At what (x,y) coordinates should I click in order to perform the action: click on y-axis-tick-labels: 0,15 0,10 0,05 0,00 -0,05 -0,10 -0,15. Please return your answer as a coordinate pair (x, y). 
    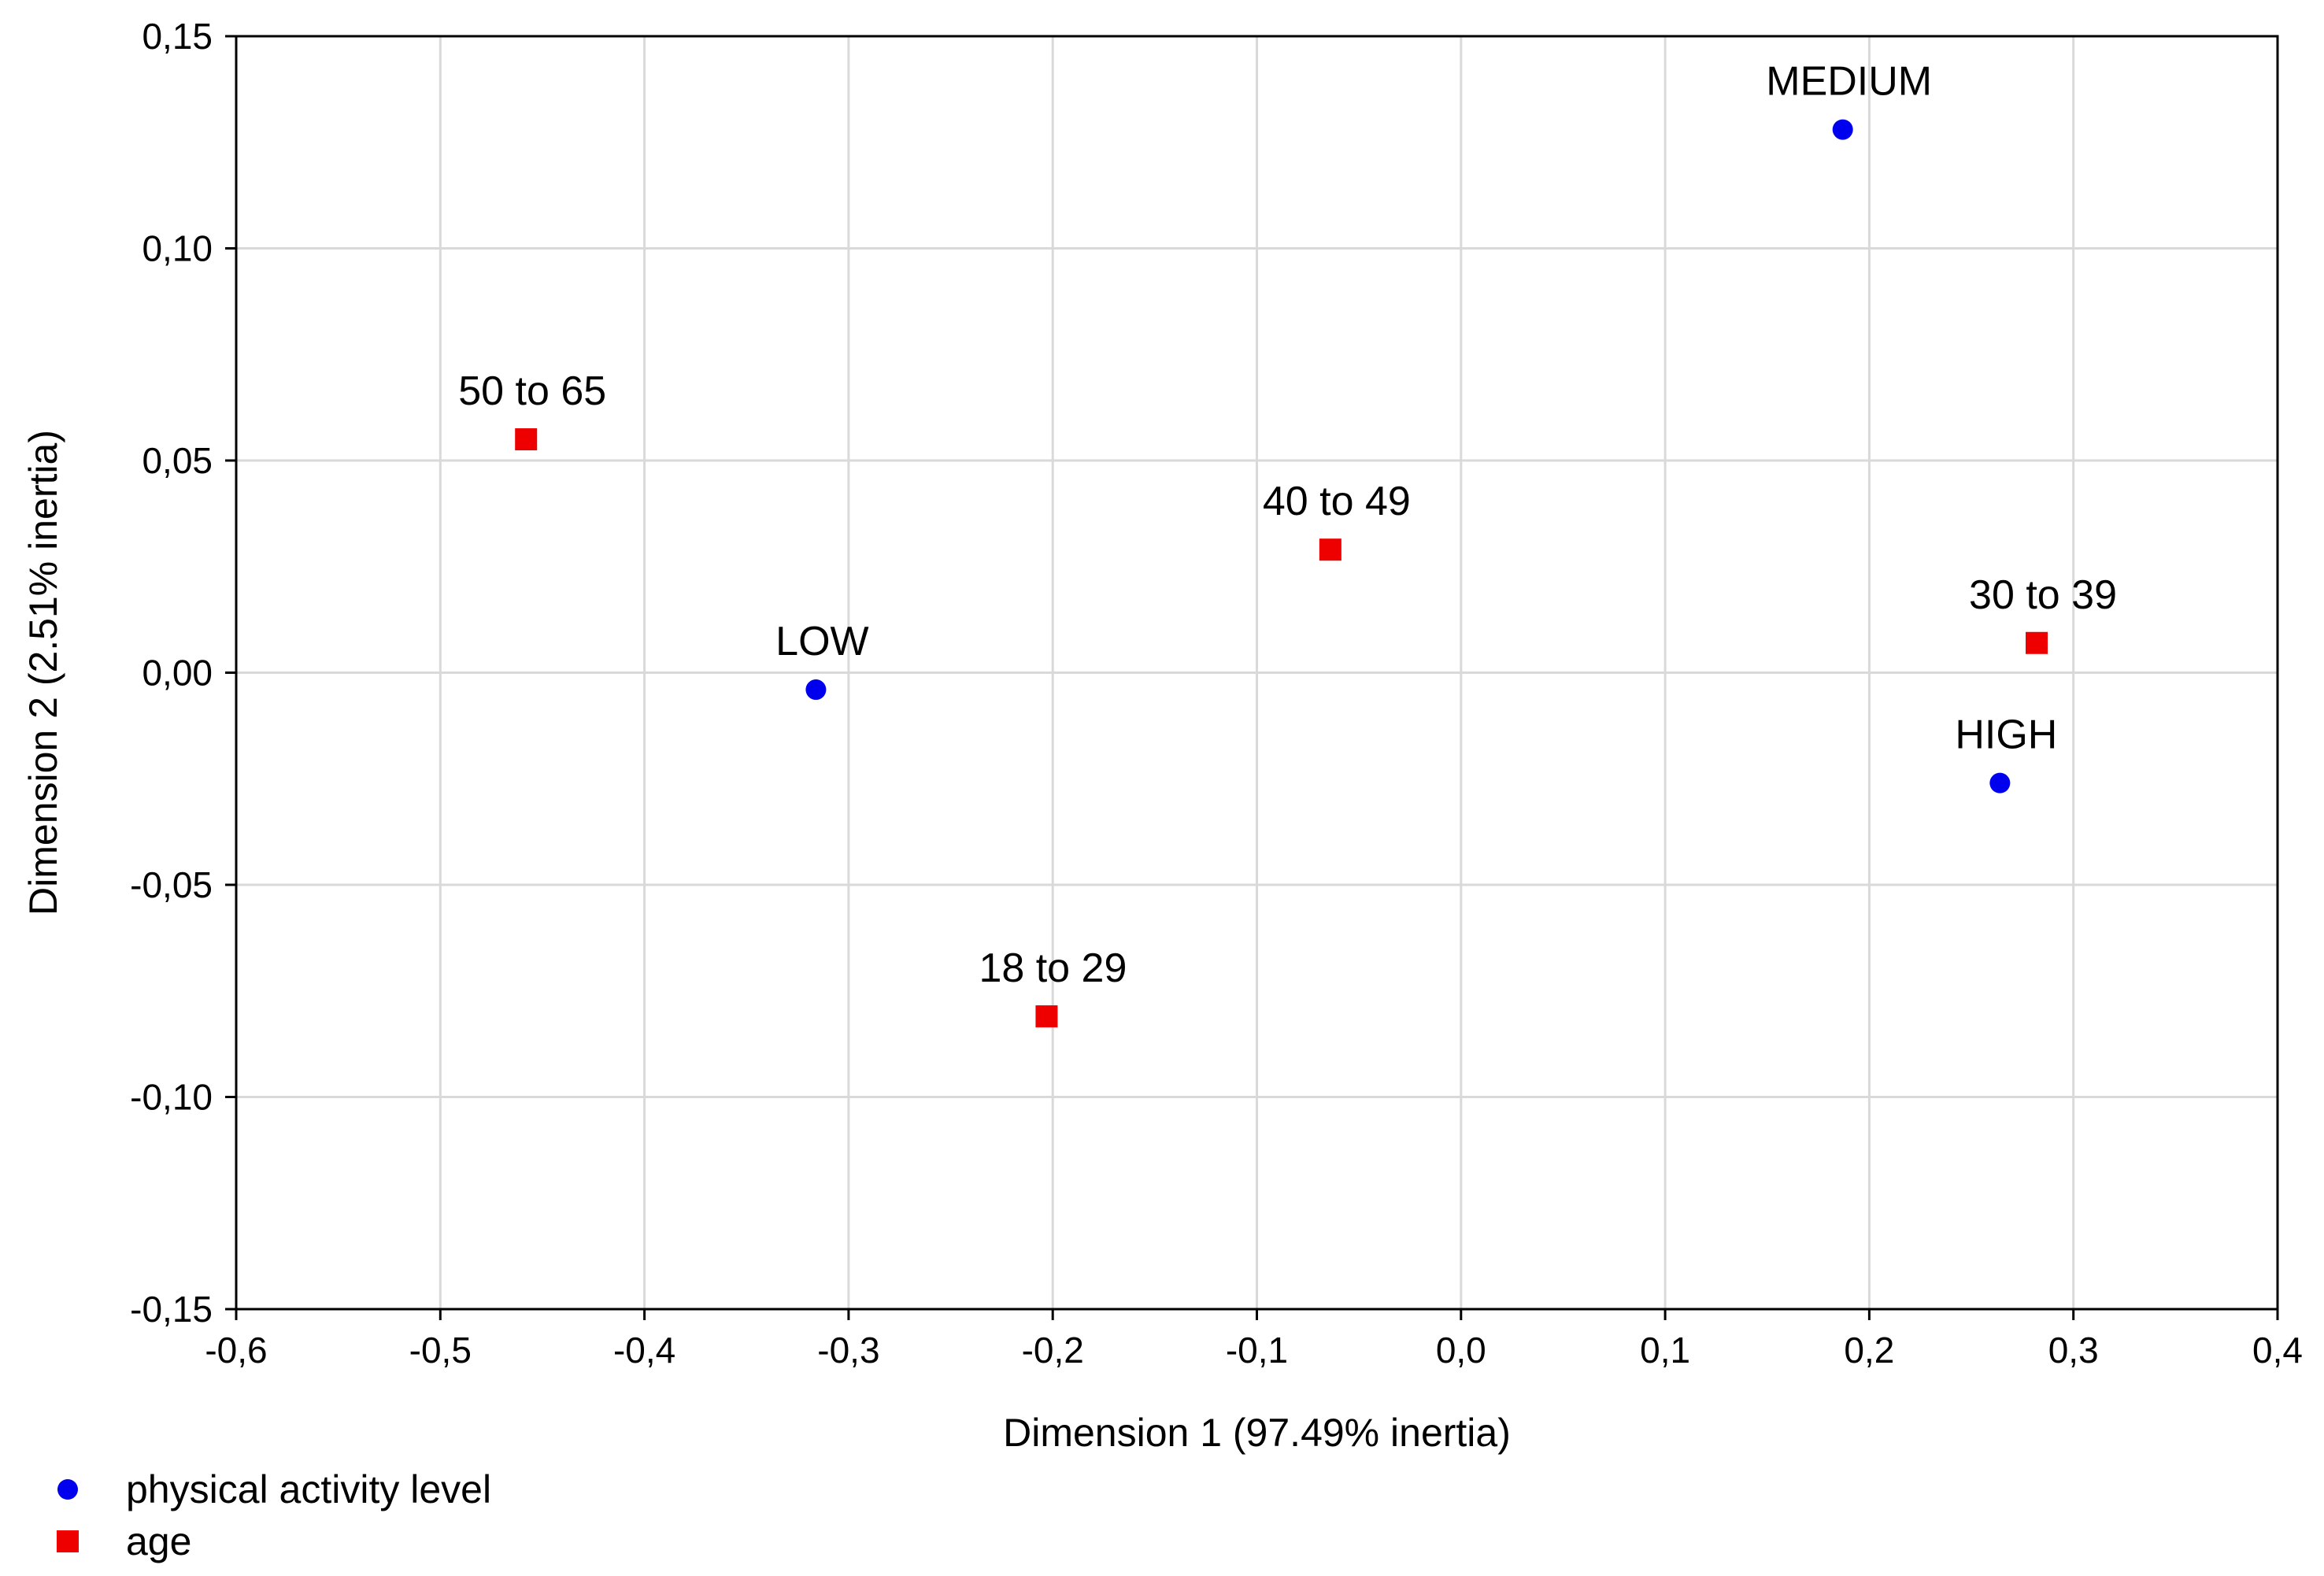
    Looking at the image, I should click on (171, 673).